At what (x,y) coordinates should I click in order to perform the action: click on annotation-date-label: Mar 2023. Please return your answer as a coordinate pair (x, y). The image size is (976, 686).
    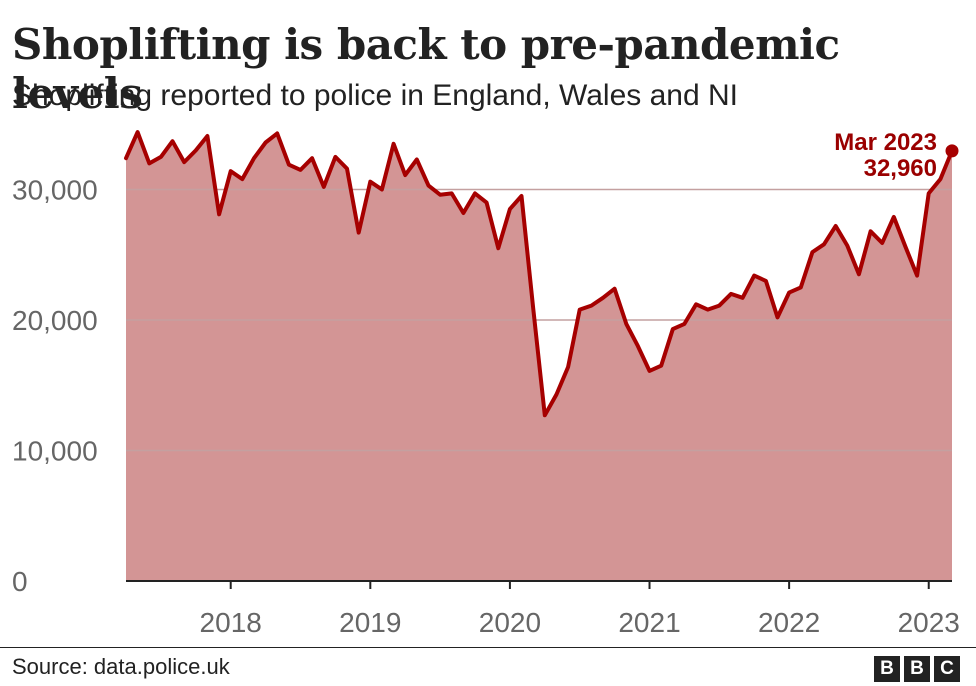
    Looking at the image, I should click on (885, 142).